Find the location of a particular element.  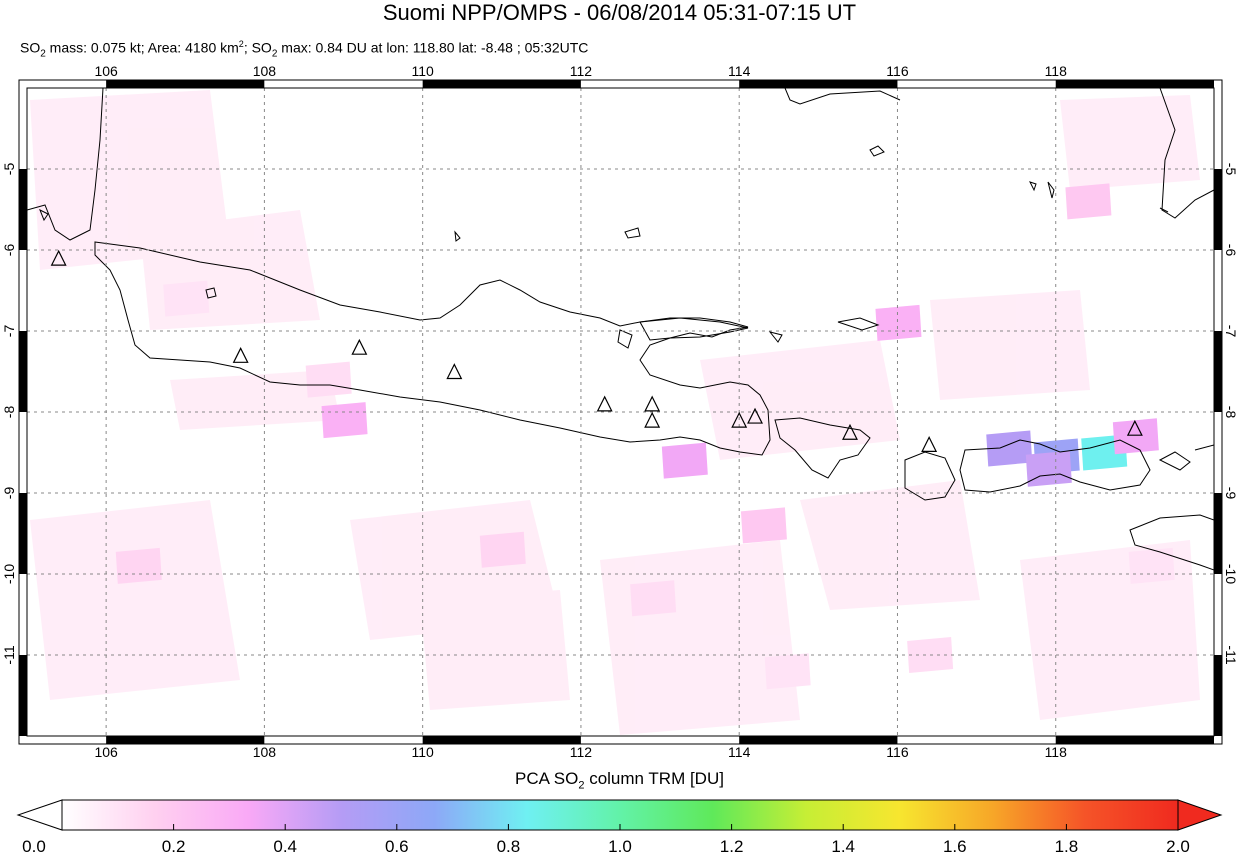

lon-tick-label-bottom: 114 is located at coordinates (739, 752).